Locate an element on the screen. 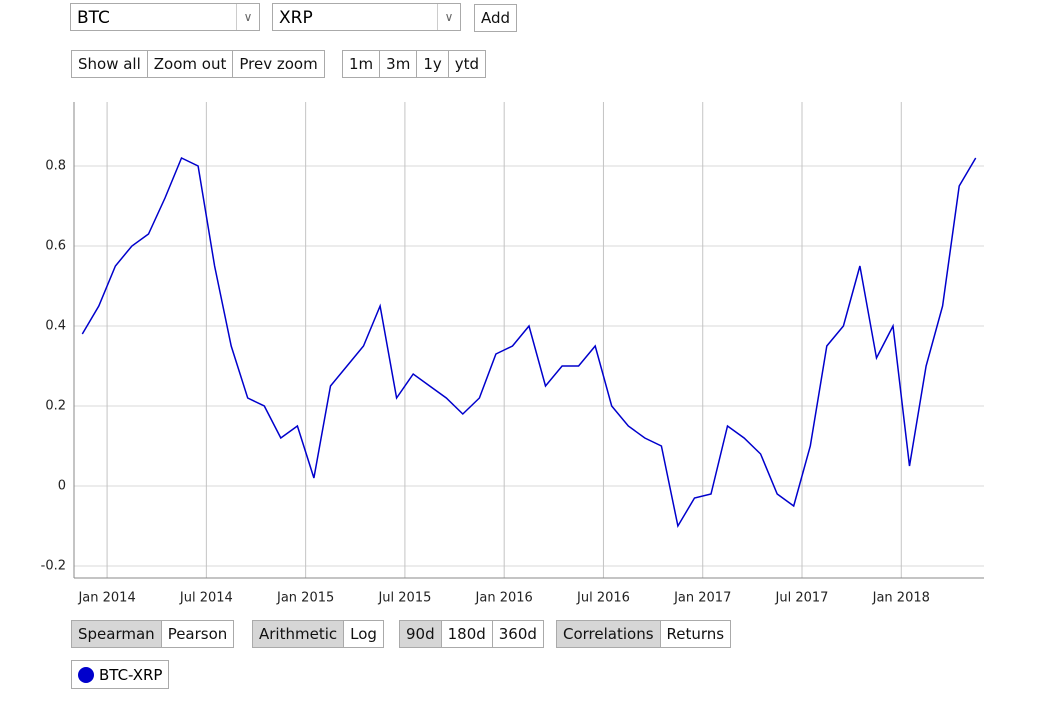 This screenshot has height=703, width=1051. scale-button: Log is located at coordinates (363, 634).